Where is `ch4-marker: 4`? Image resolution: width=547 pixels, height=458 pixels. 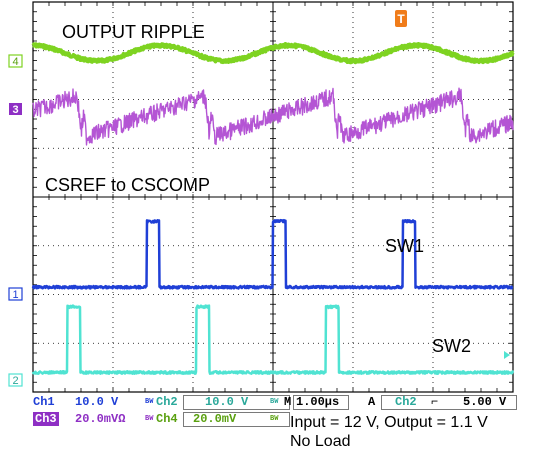
ch4-marker: 4 is located at coordinates (15, 61).